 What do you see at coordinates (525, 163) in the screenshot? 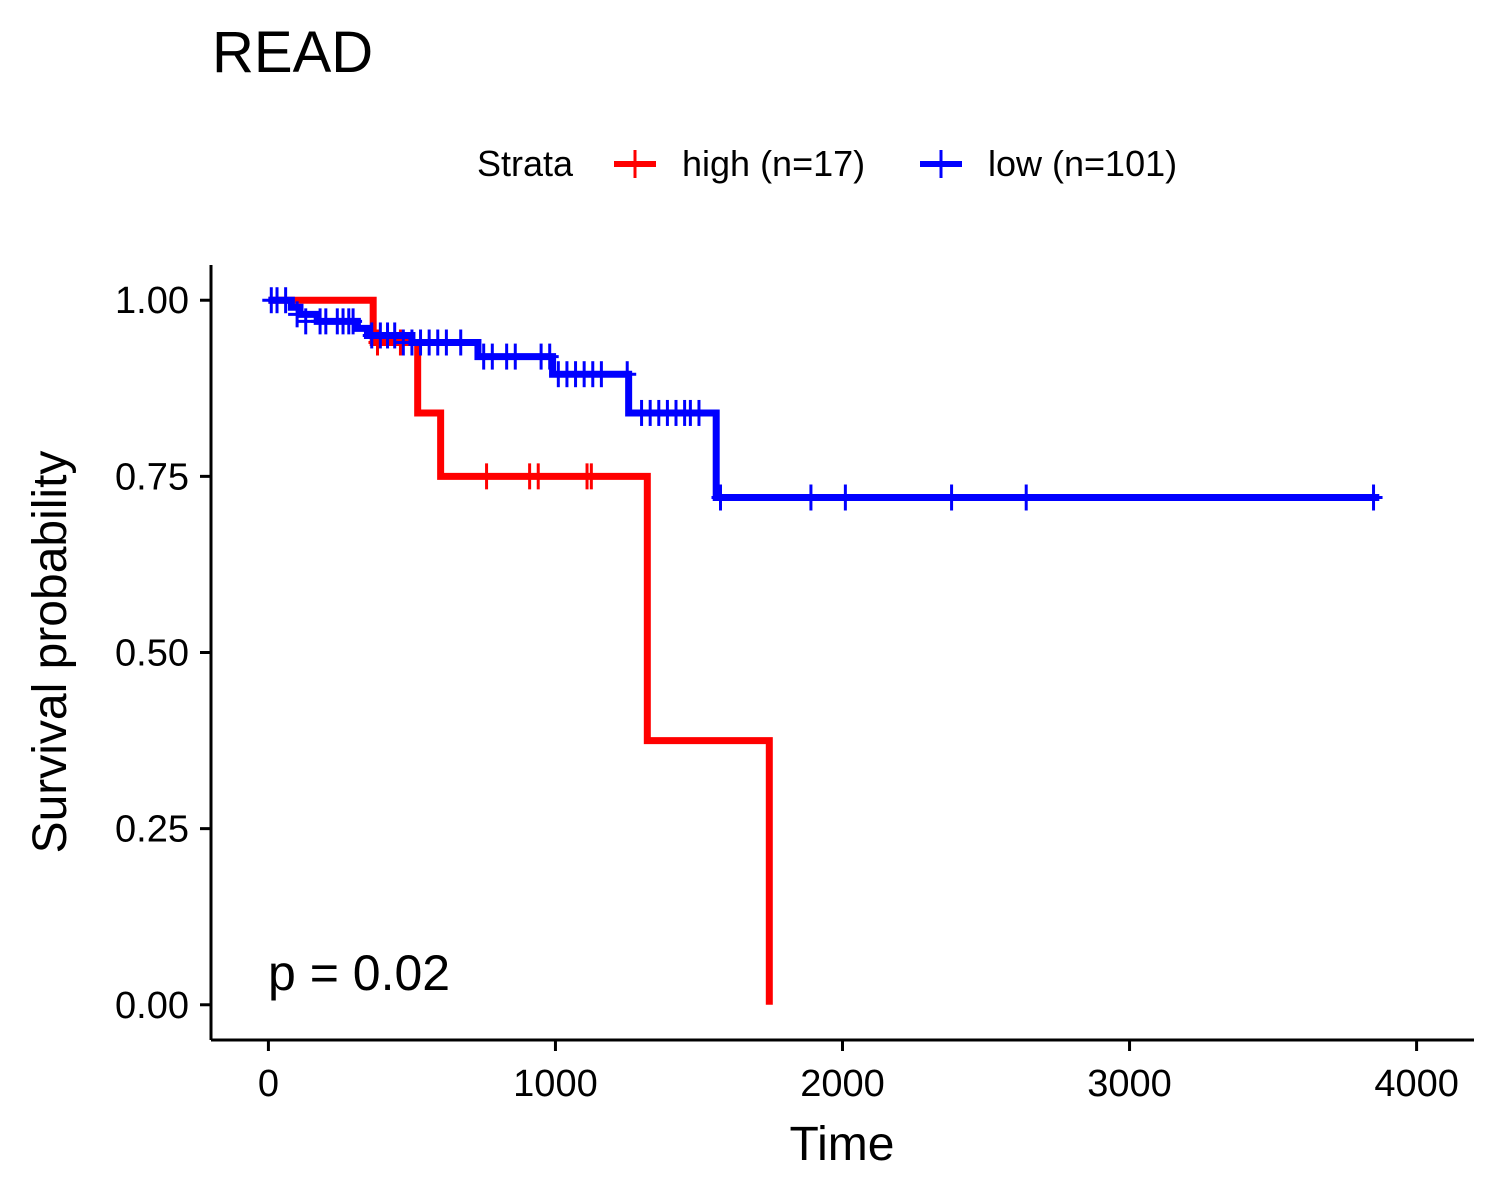
I see `legend-title: Strata` at bounding box center [525, 163].